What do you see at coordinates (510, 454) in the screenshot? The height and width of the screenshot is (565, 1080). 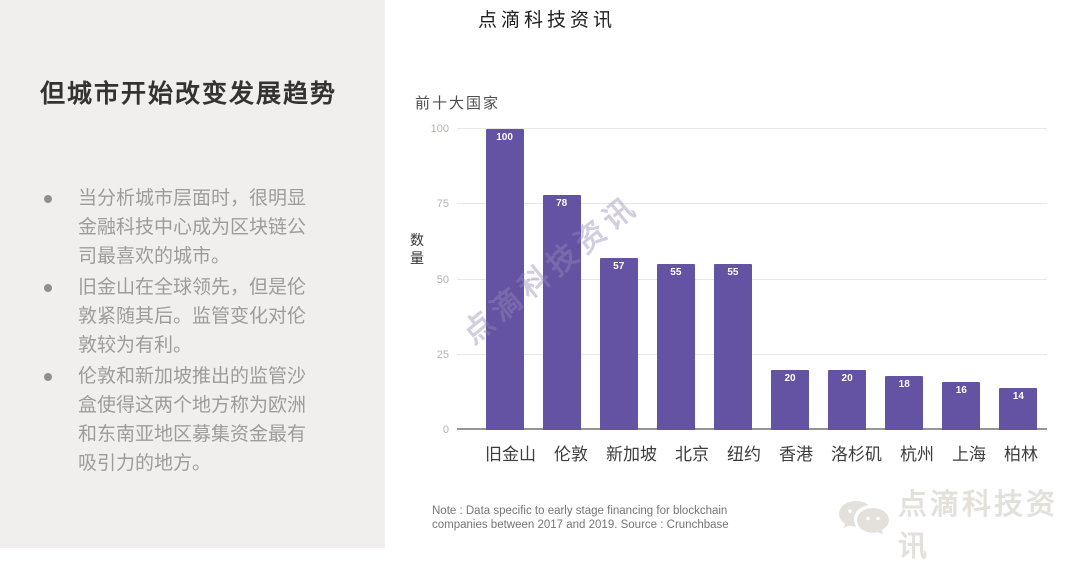 I see `x-category-label: 旧金山` at bounding box center [510, 454].